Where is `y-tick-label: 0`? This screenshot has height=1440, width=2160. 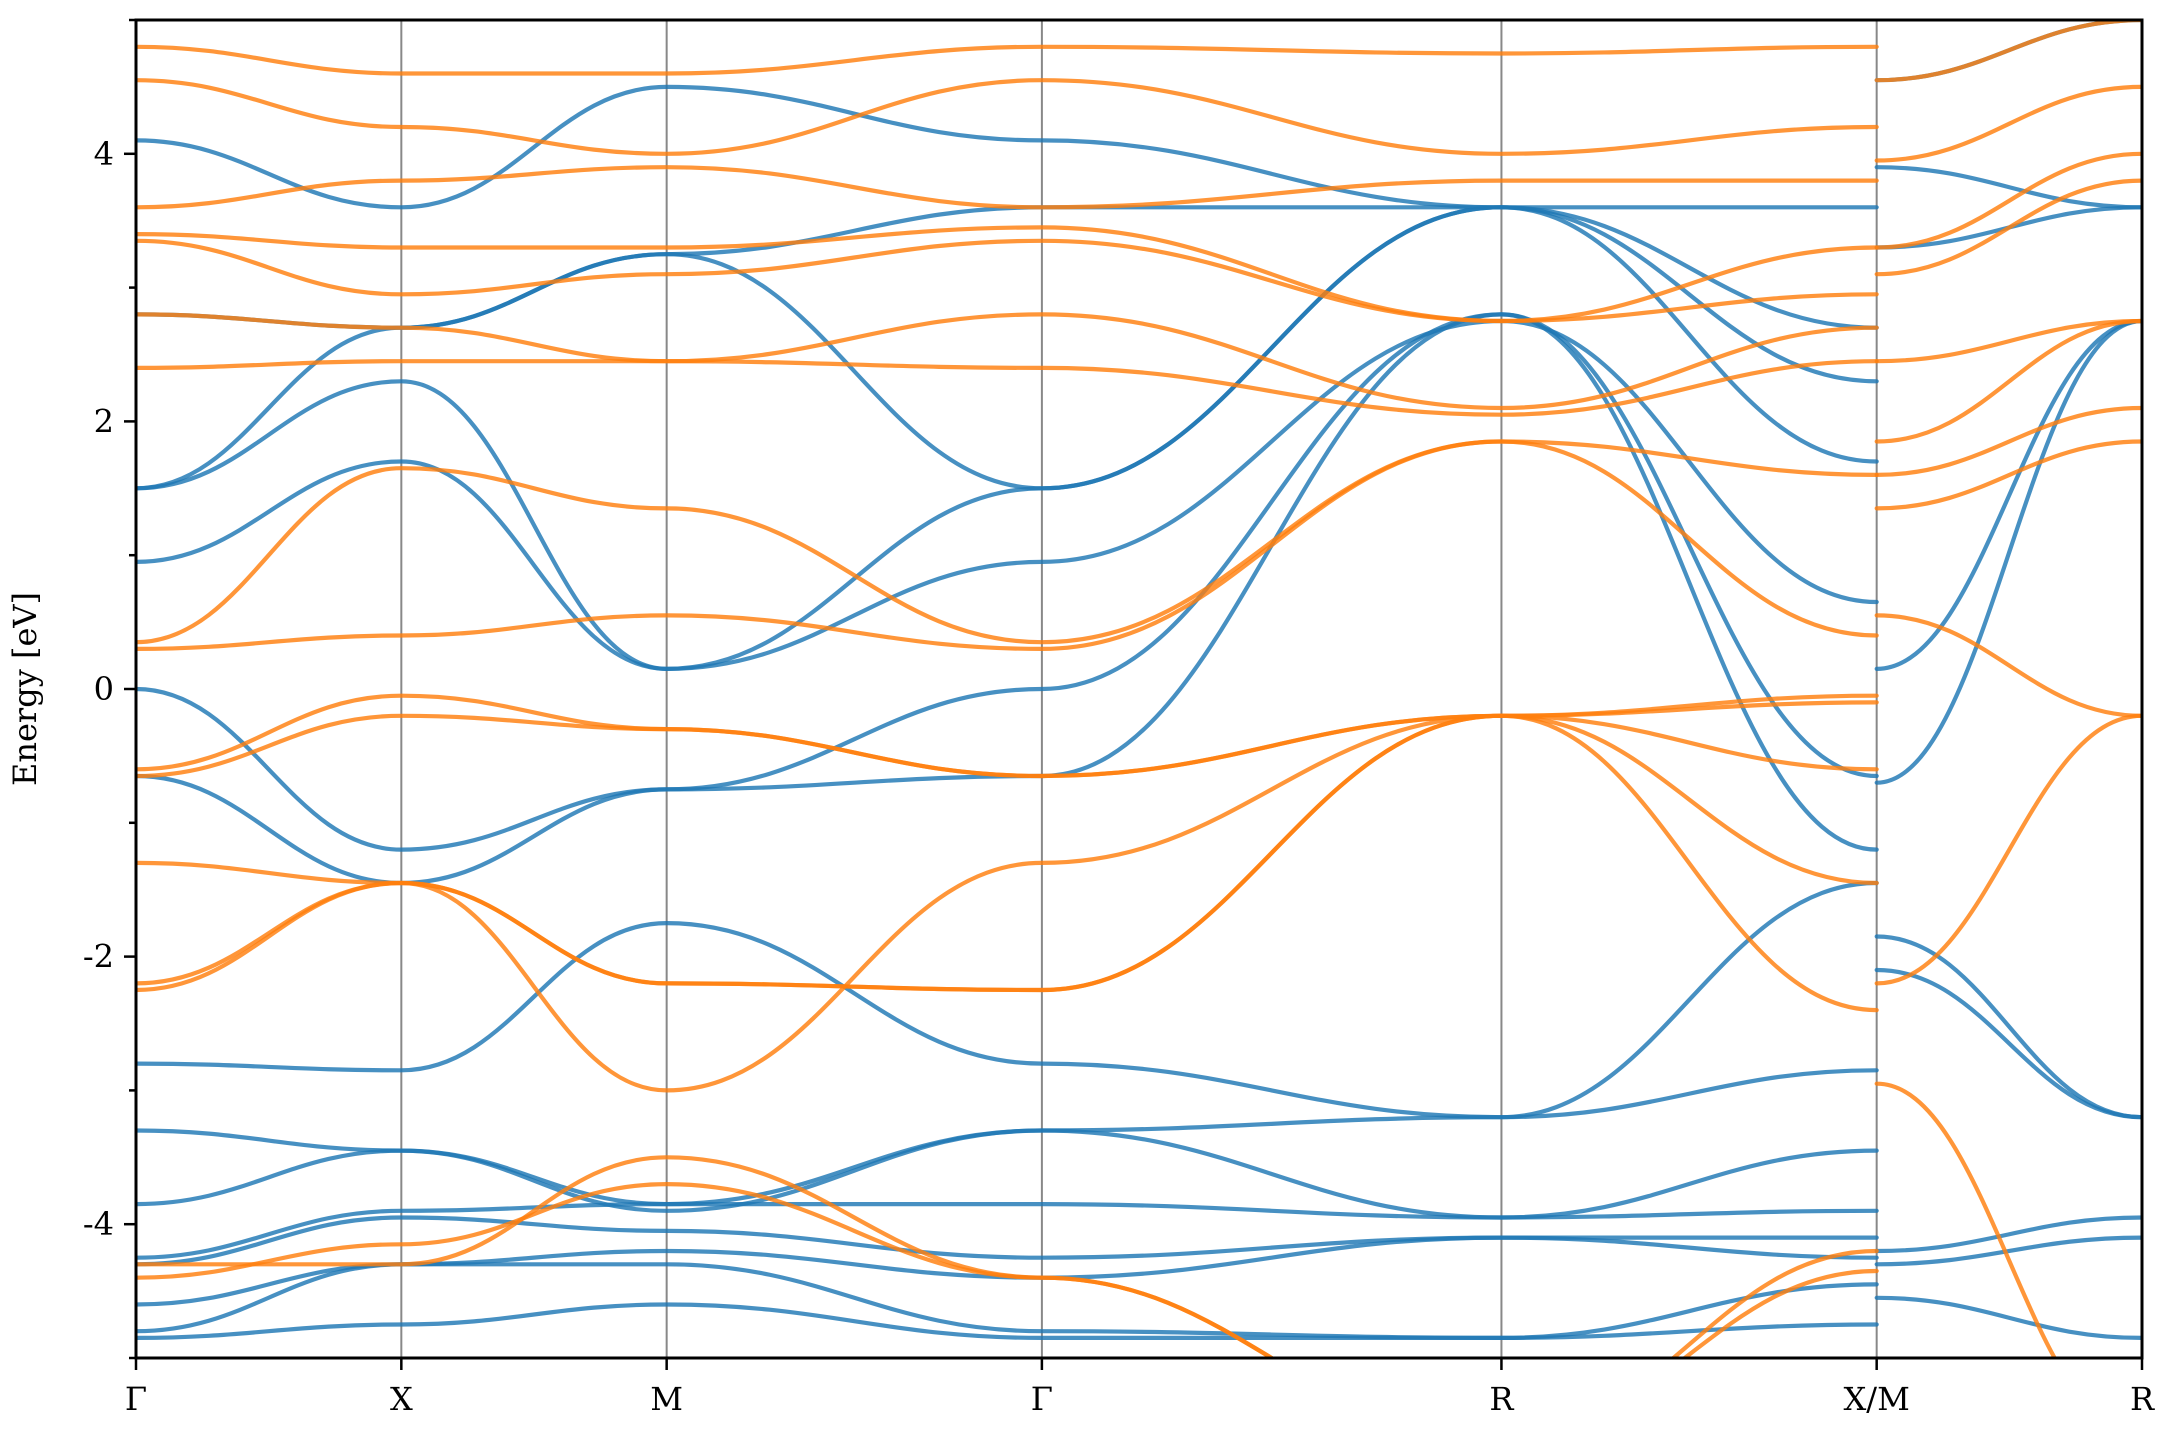 y-tick-label: 0 is located at coordinates (104, 689).